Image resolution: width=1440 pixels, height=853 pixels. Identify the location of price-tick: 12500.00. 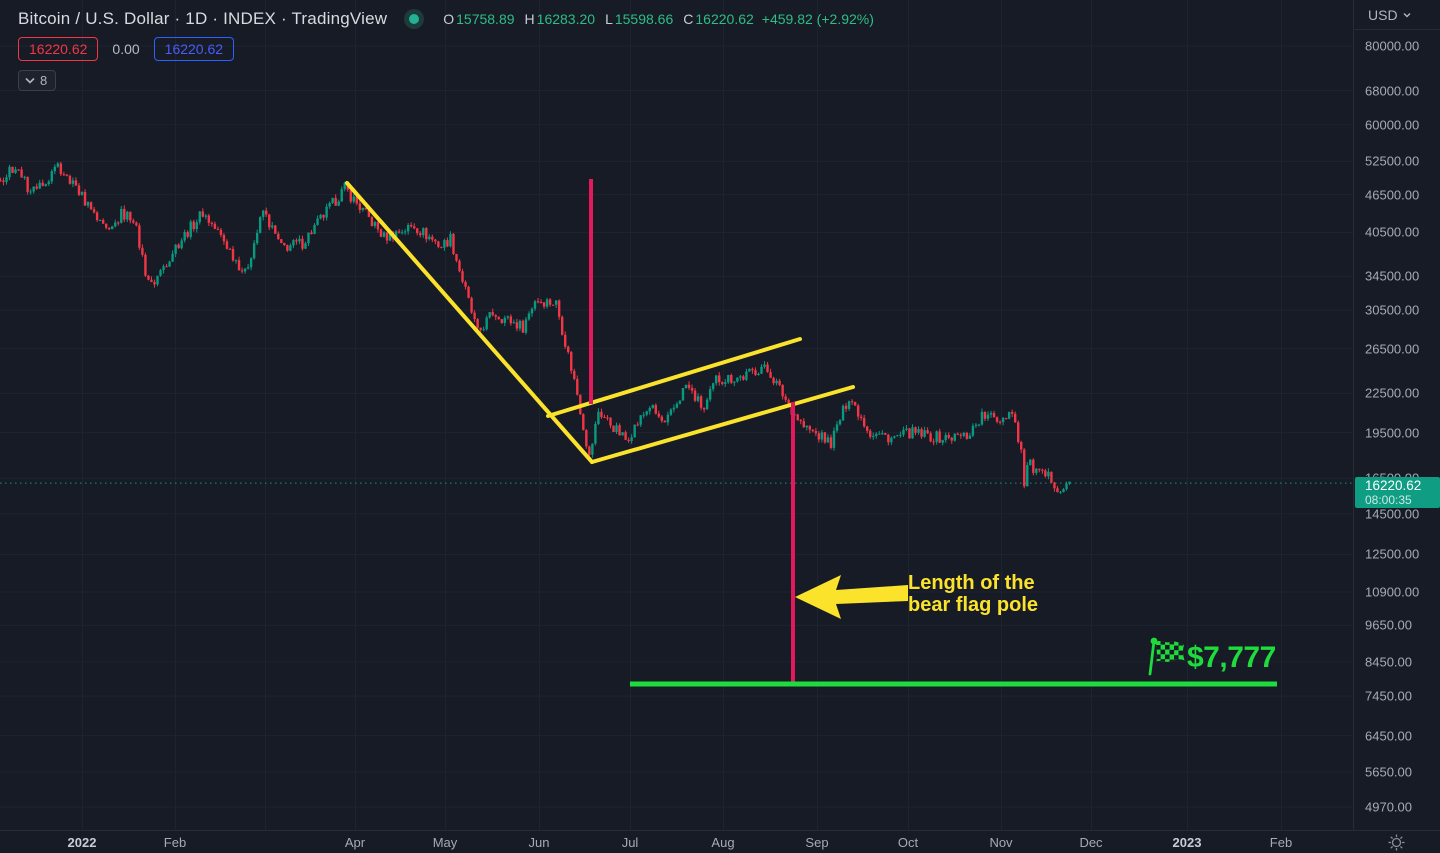
(1392, 554).